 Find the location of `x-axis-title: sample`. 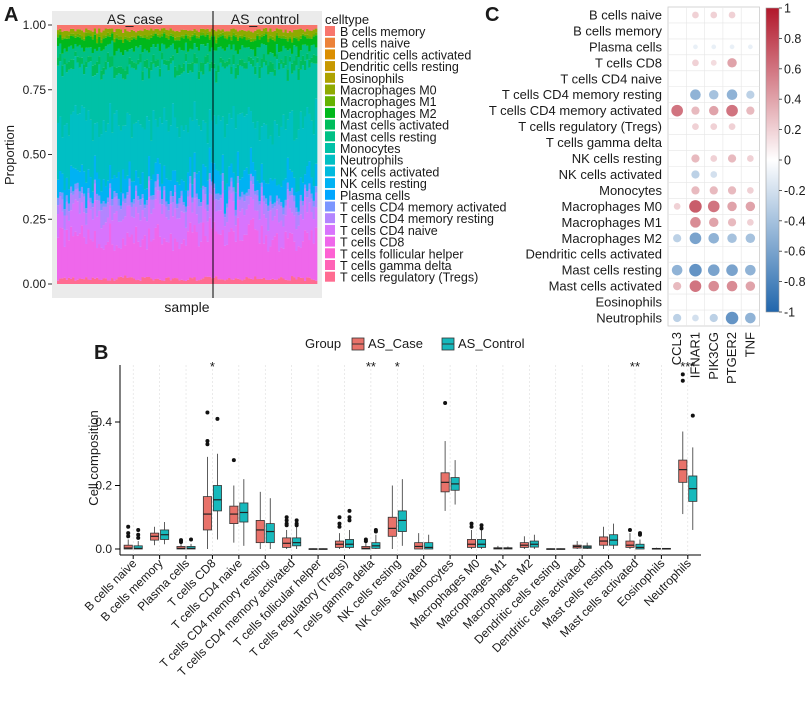

x-axis-title: sample is located at coordinates (186, 307).